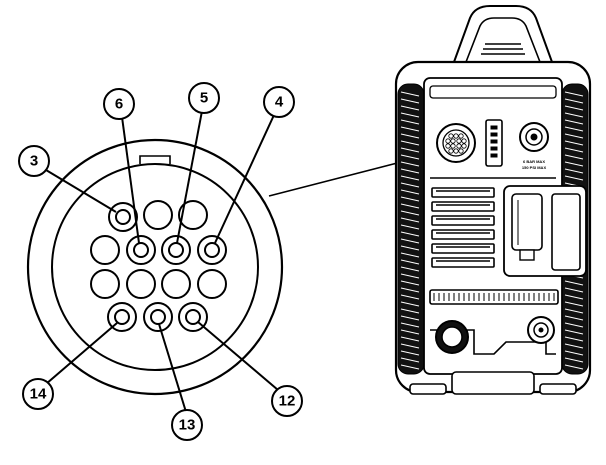 The width and height of the screenshot is (606, 465). I want to click on bottom-skid, so click(493, 383).